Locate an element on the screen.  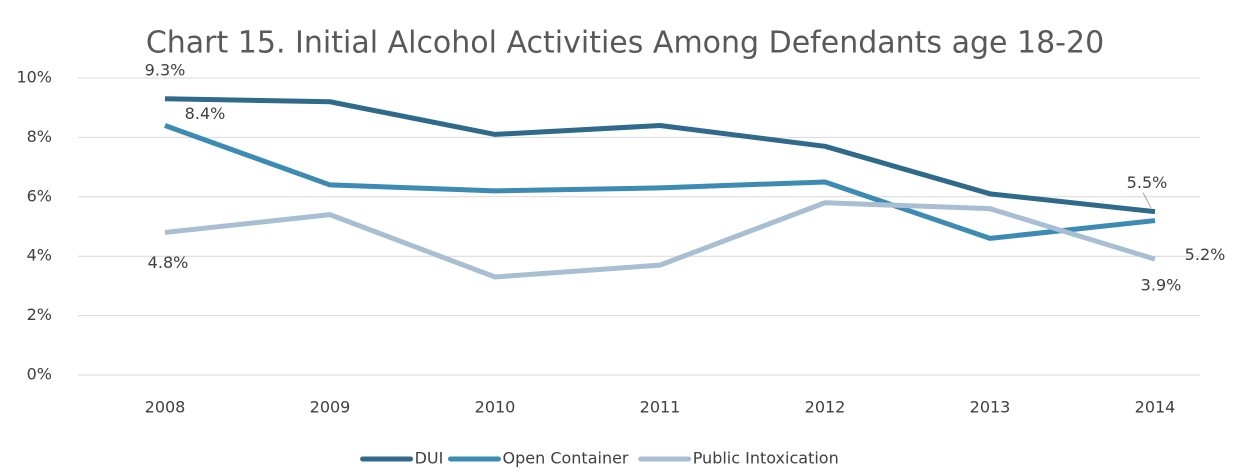
data-label: 5.5% is located at coordinates (1147, 182).